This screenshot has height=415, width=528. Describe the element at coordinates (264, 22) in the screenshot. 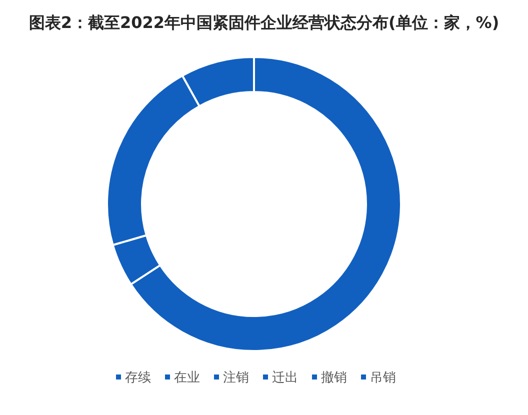

I see `chart-title: 图表2：截至2022年中国紧固件企业经营状态分布(单位：家，%)` at that location.